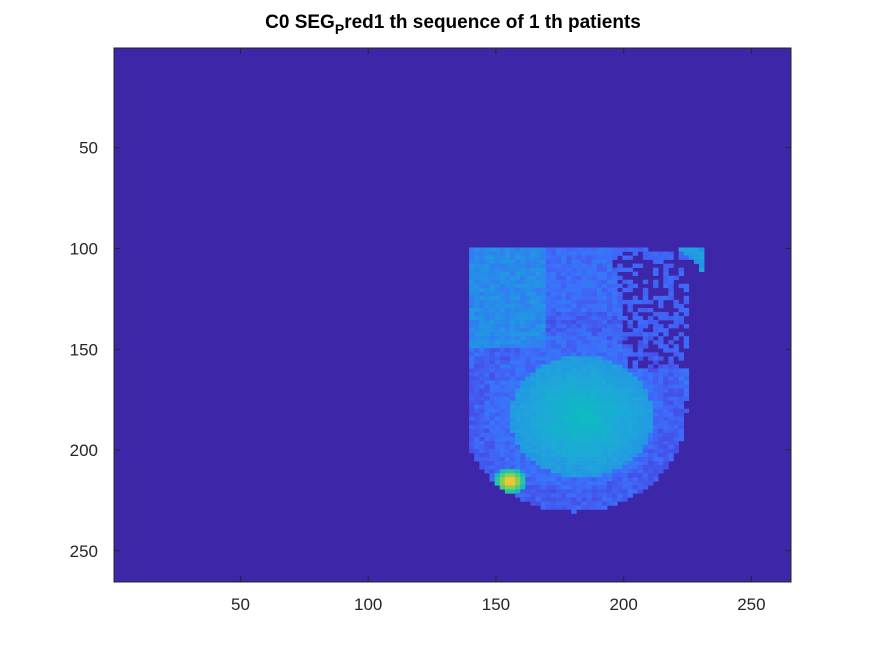  What do you see at coordinates (368, 604) in the screenshot?
I see `x-tick-label: 100` at bounding box center [368, 604].